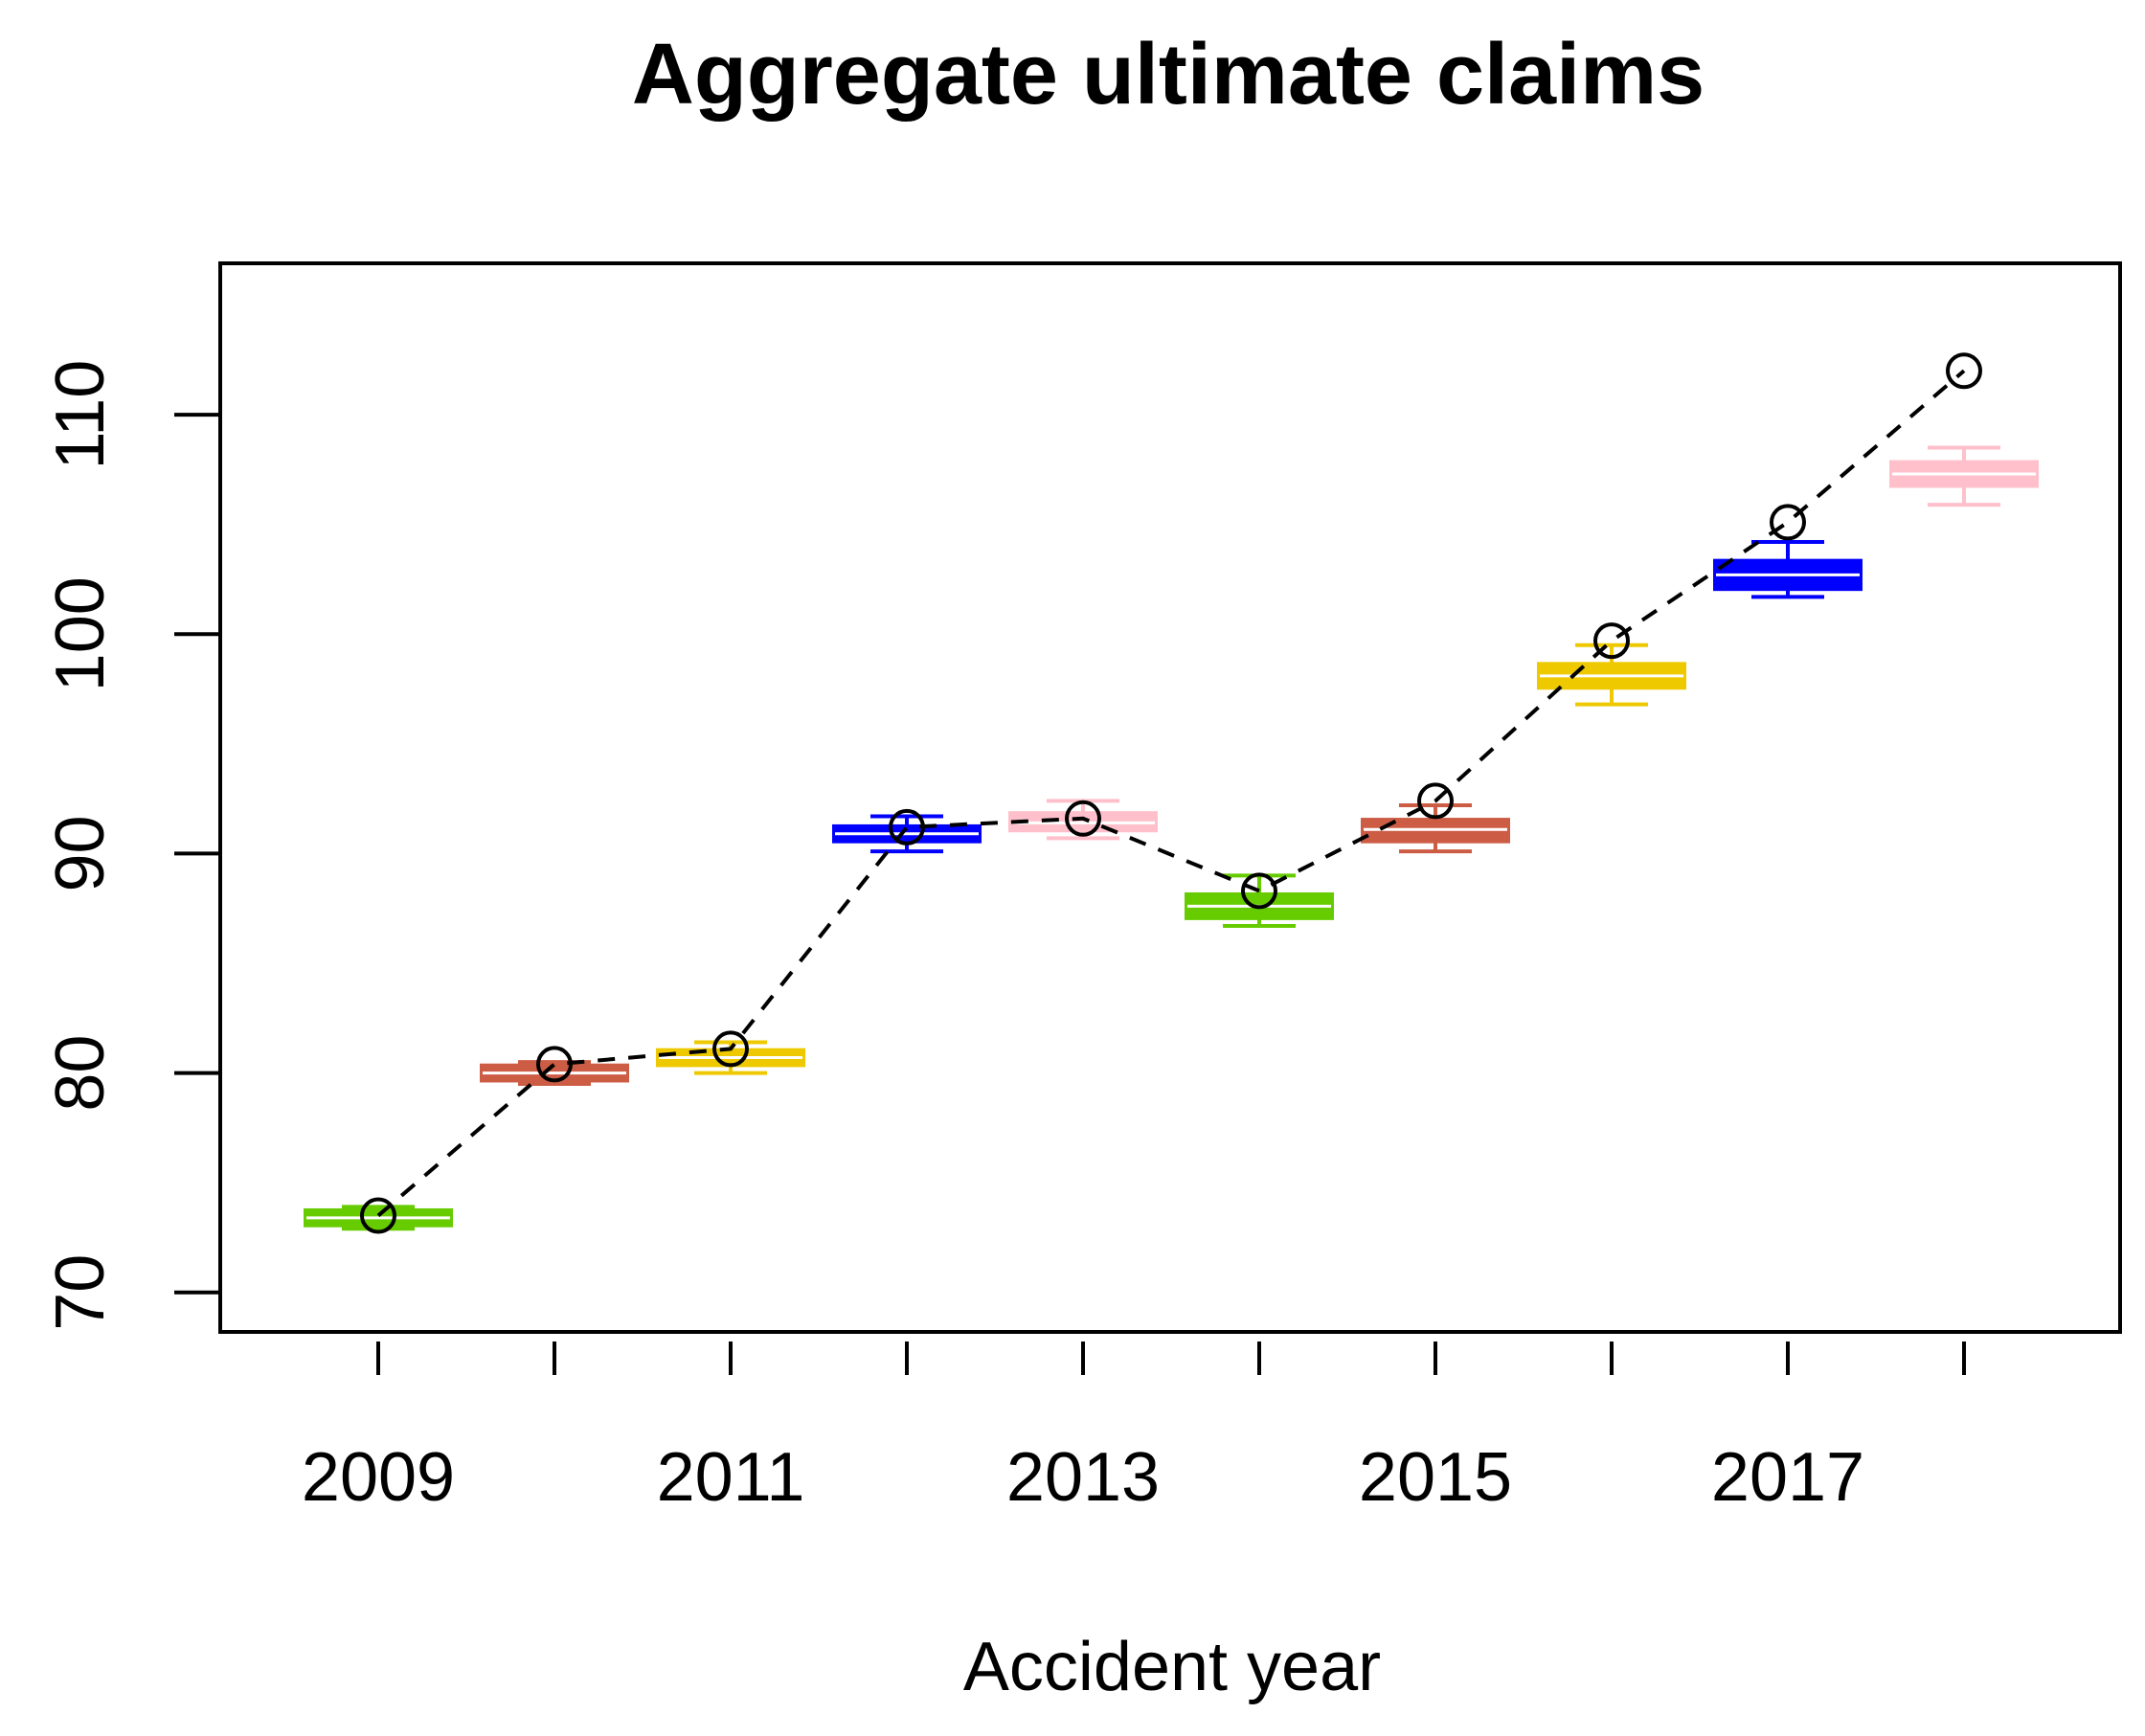 This screenshot has width=2145, height=1736. I want to click on y-tick-label-70: 70, so click(80, 1292).